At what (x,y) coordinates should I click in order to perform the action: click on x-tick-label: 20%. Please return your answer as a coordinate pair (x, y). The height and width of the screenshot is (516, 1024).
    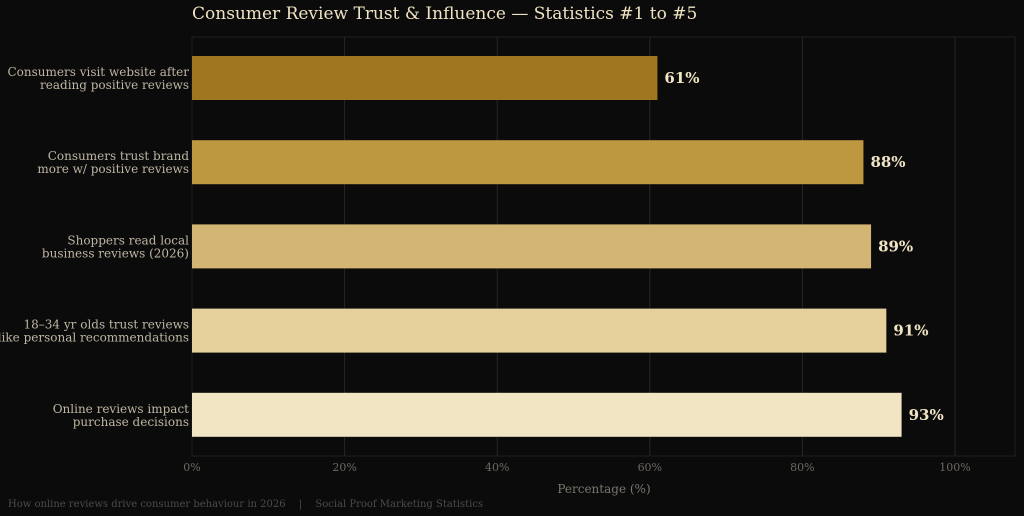
    Looking at the image, I should click on (344, 467).